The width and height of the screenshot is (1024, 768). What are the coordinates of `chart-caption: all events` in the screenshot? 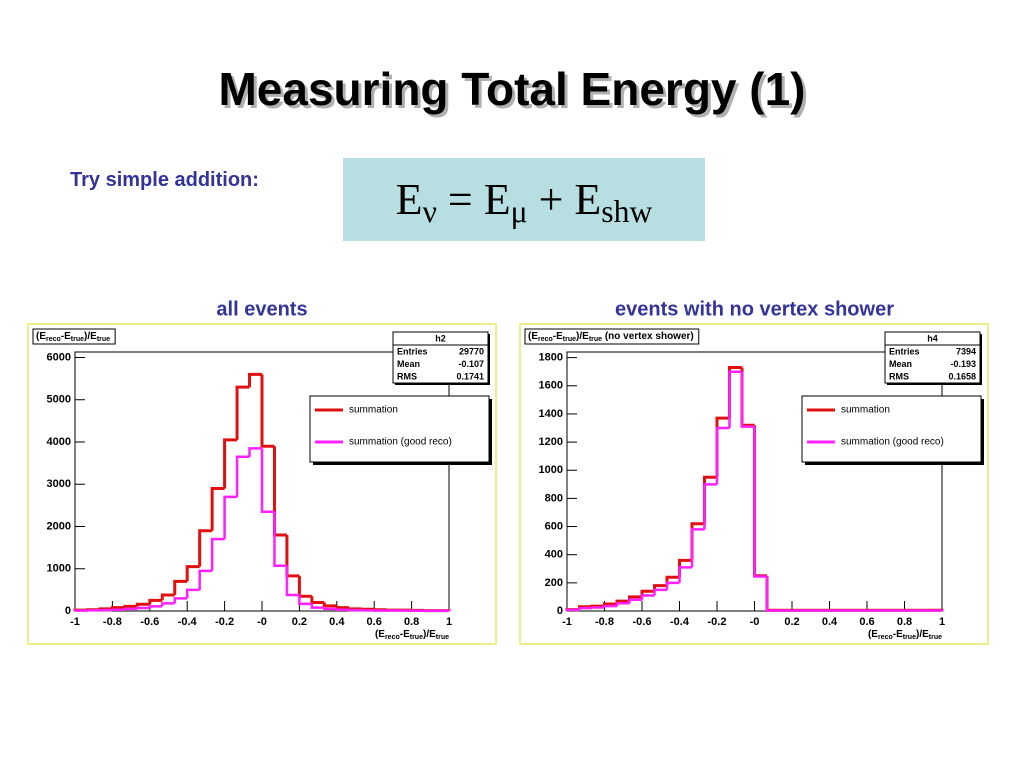 It's located at (261, 309).